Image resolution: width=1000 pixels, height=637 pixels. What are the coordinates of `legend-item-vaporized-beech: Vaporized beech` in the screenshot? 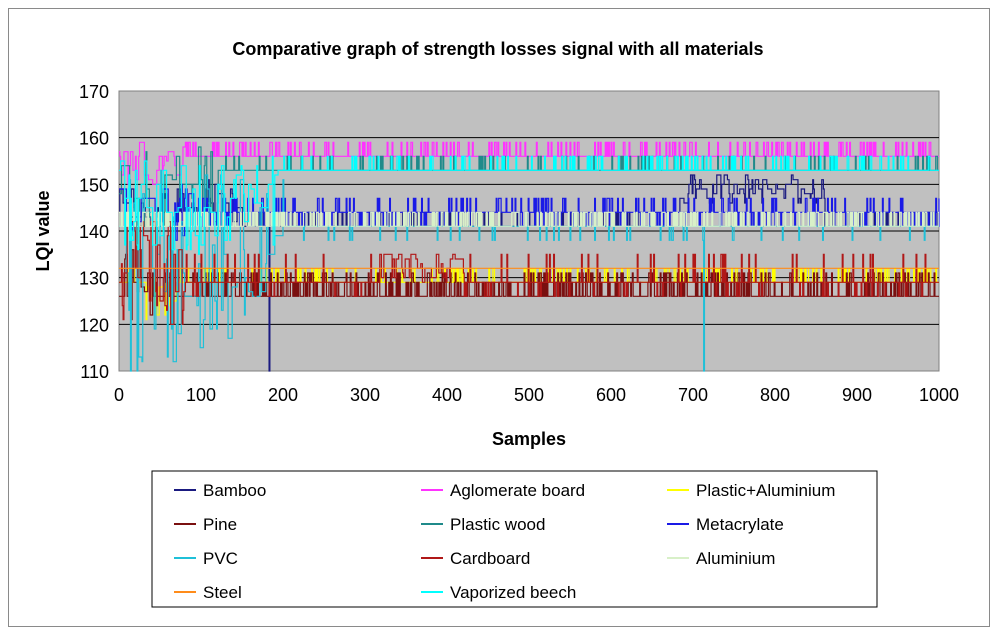 It's located at (498, 592).